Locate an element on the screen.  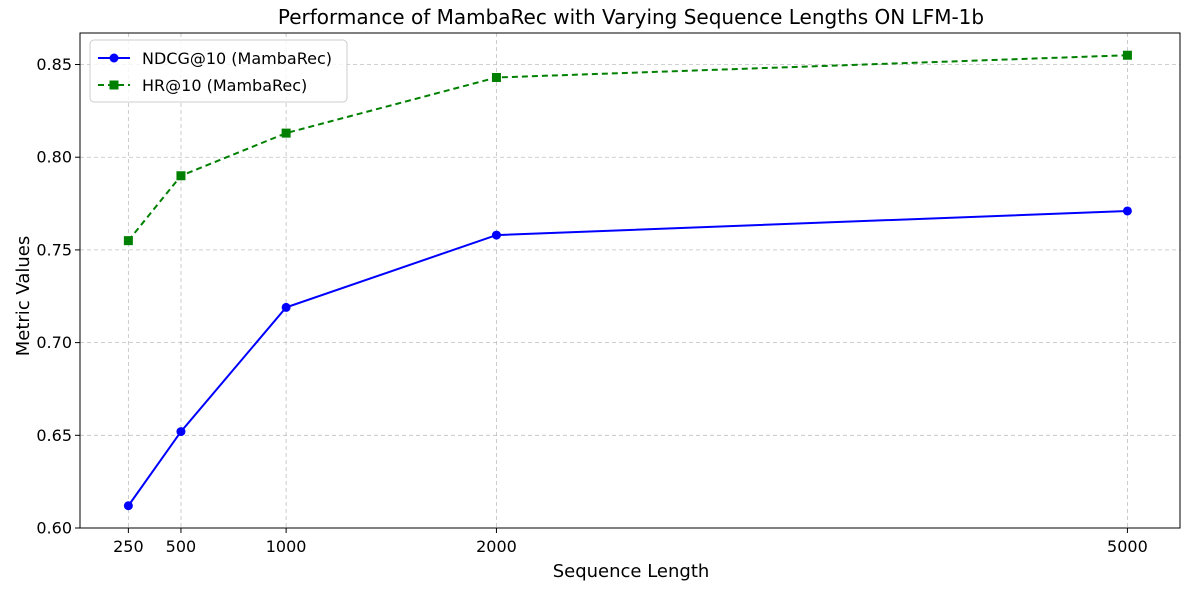
y-axis-label: Metric Values is located at coordinates (23, 296).